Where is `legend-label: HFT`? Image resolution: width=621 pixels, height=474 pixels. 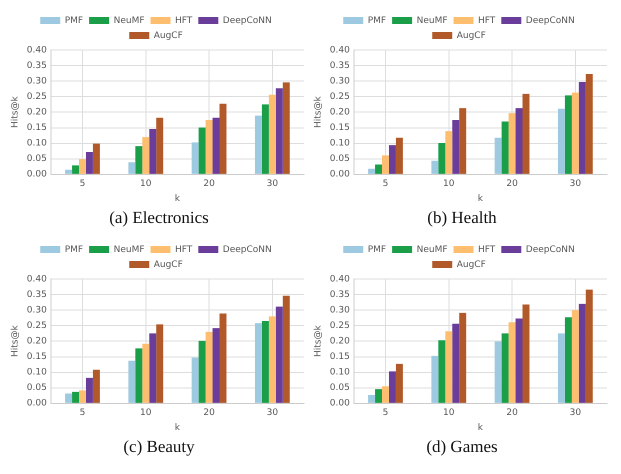
legend-label: HFT is located at coordinates (184, 21).